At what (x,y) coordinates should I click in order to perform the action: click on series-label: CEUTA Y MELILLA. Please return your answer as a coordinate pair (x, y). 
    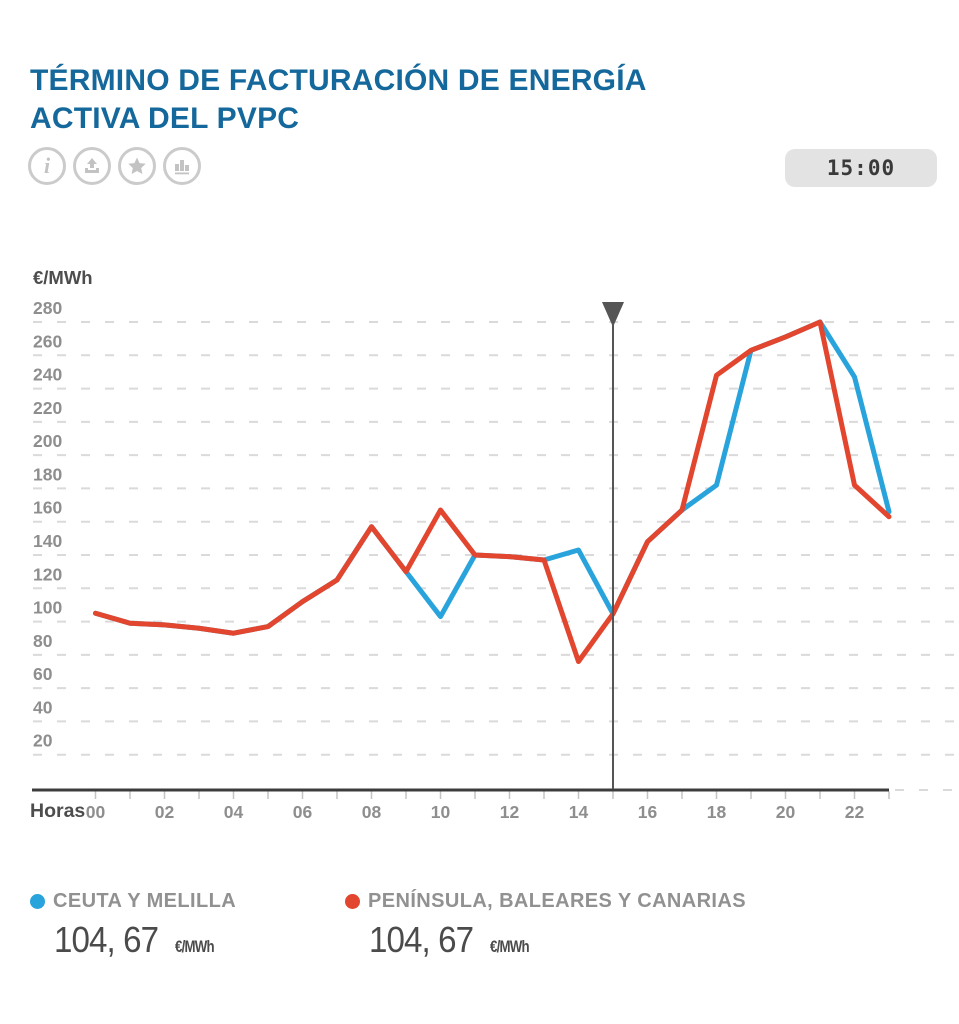
    Looking at the image, I should click on (145, 901).